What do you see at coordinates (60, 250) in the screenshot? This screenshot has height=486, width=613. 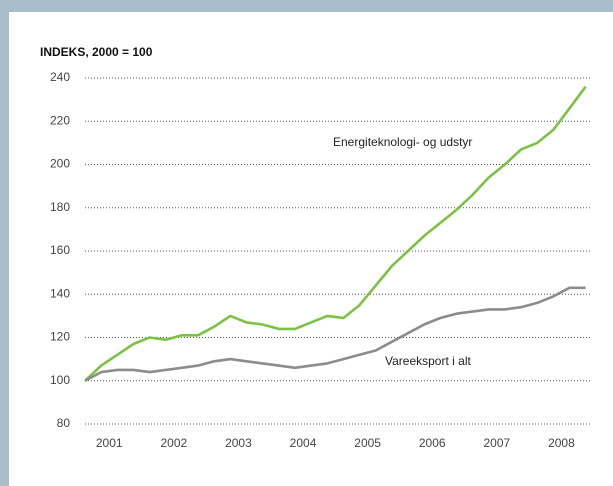 I see `y-tick-label: 160` at bounding box center [60, 250].